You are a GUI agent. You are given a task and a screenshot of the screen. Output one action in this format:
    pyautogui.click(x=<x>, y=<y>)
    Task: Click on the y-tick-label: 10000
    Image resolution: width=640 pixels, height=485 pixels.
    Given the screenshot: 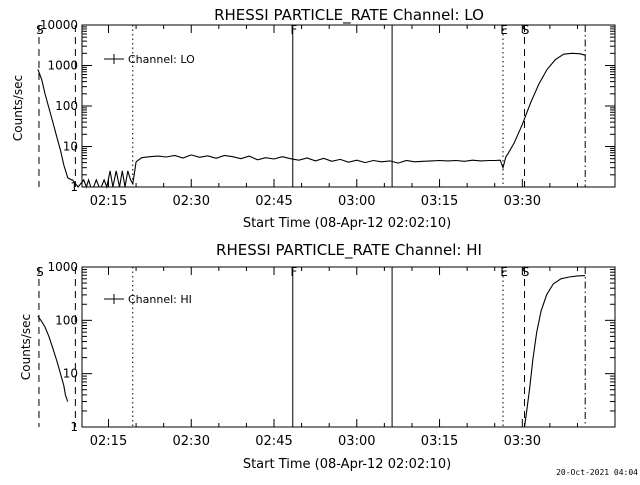 What is the action you would take?
    pyautogui.click(x=59, y=25)
    